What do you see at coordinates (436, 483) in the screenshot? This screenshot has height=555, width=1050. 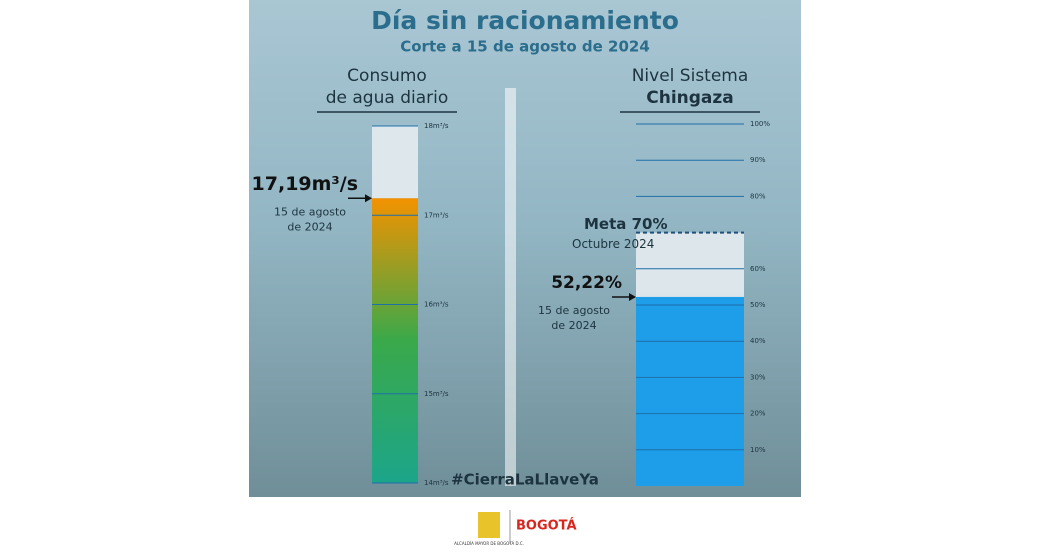 I see `y-tick-label: 14m³/s` at bounding box center [436, 483].